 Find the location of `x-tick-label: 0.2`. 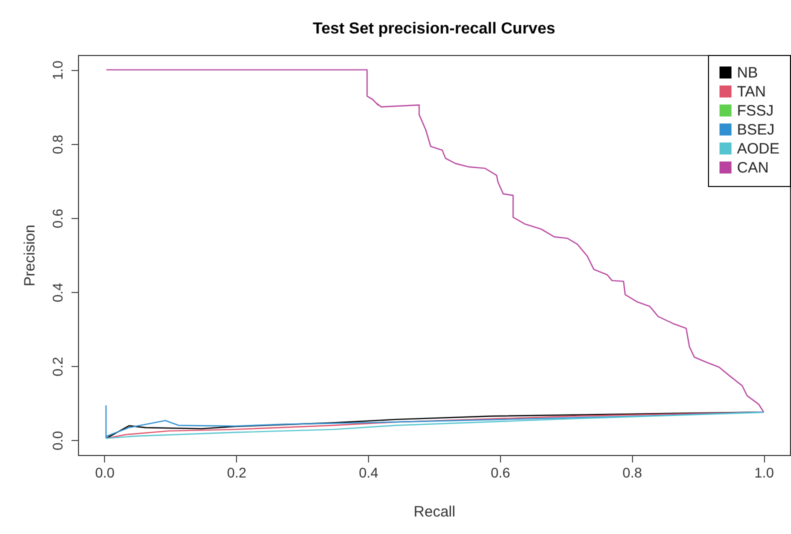

x-tick-label: 0.2 is located at coordinates (236, 472).